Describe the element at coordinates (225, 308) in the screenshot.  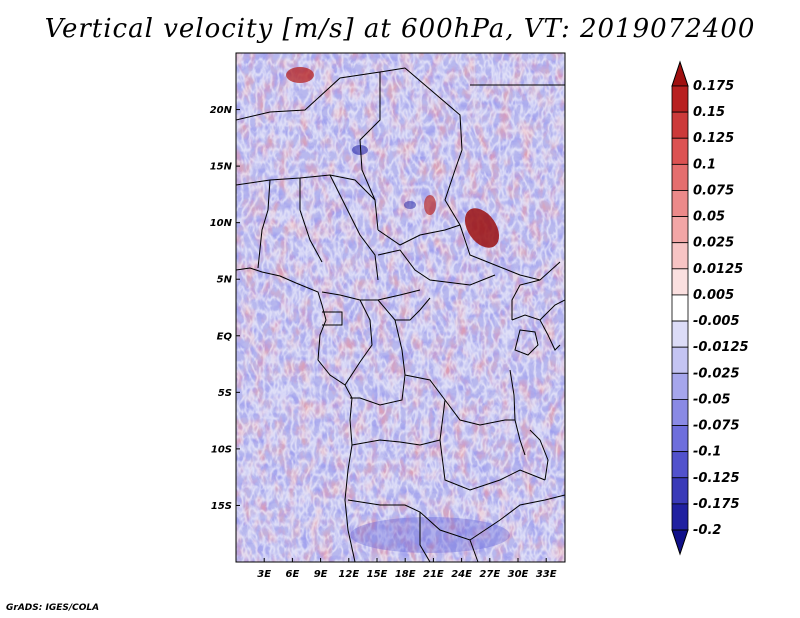
I see `latitude-axis: 20N 15N 10N 5N EQ 5S 10S 15S` at that location.